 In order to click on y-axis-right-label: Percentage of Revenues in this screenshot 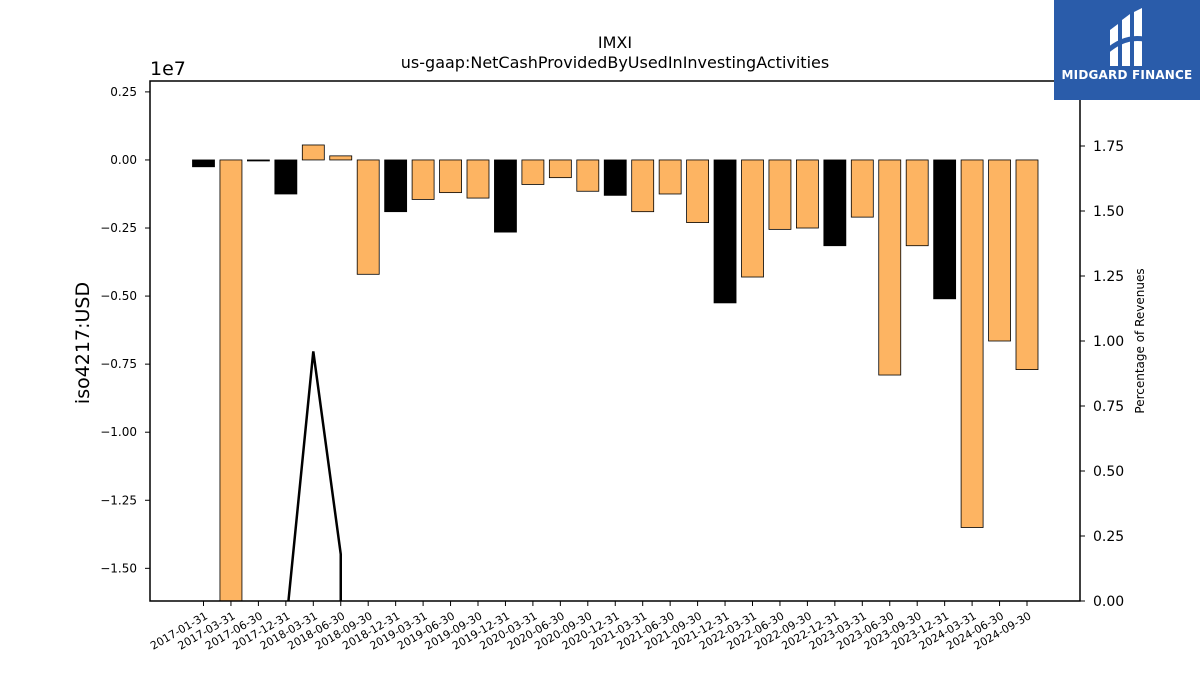, I will do `click(1140, 340)`.